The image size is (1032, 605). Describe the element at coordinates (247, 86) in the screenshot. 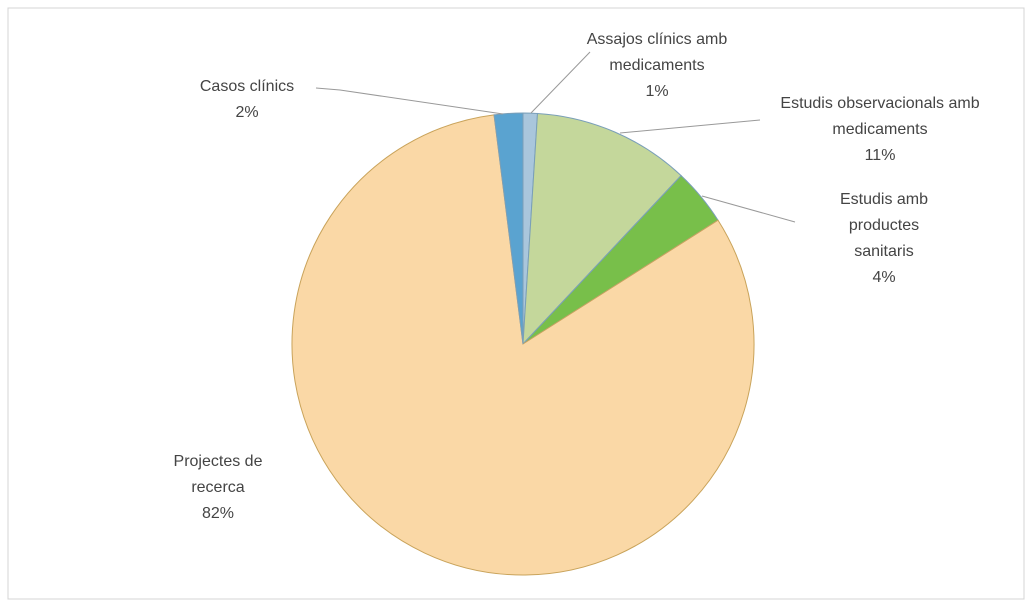

I see `category-label: Casos clínics` at that location.